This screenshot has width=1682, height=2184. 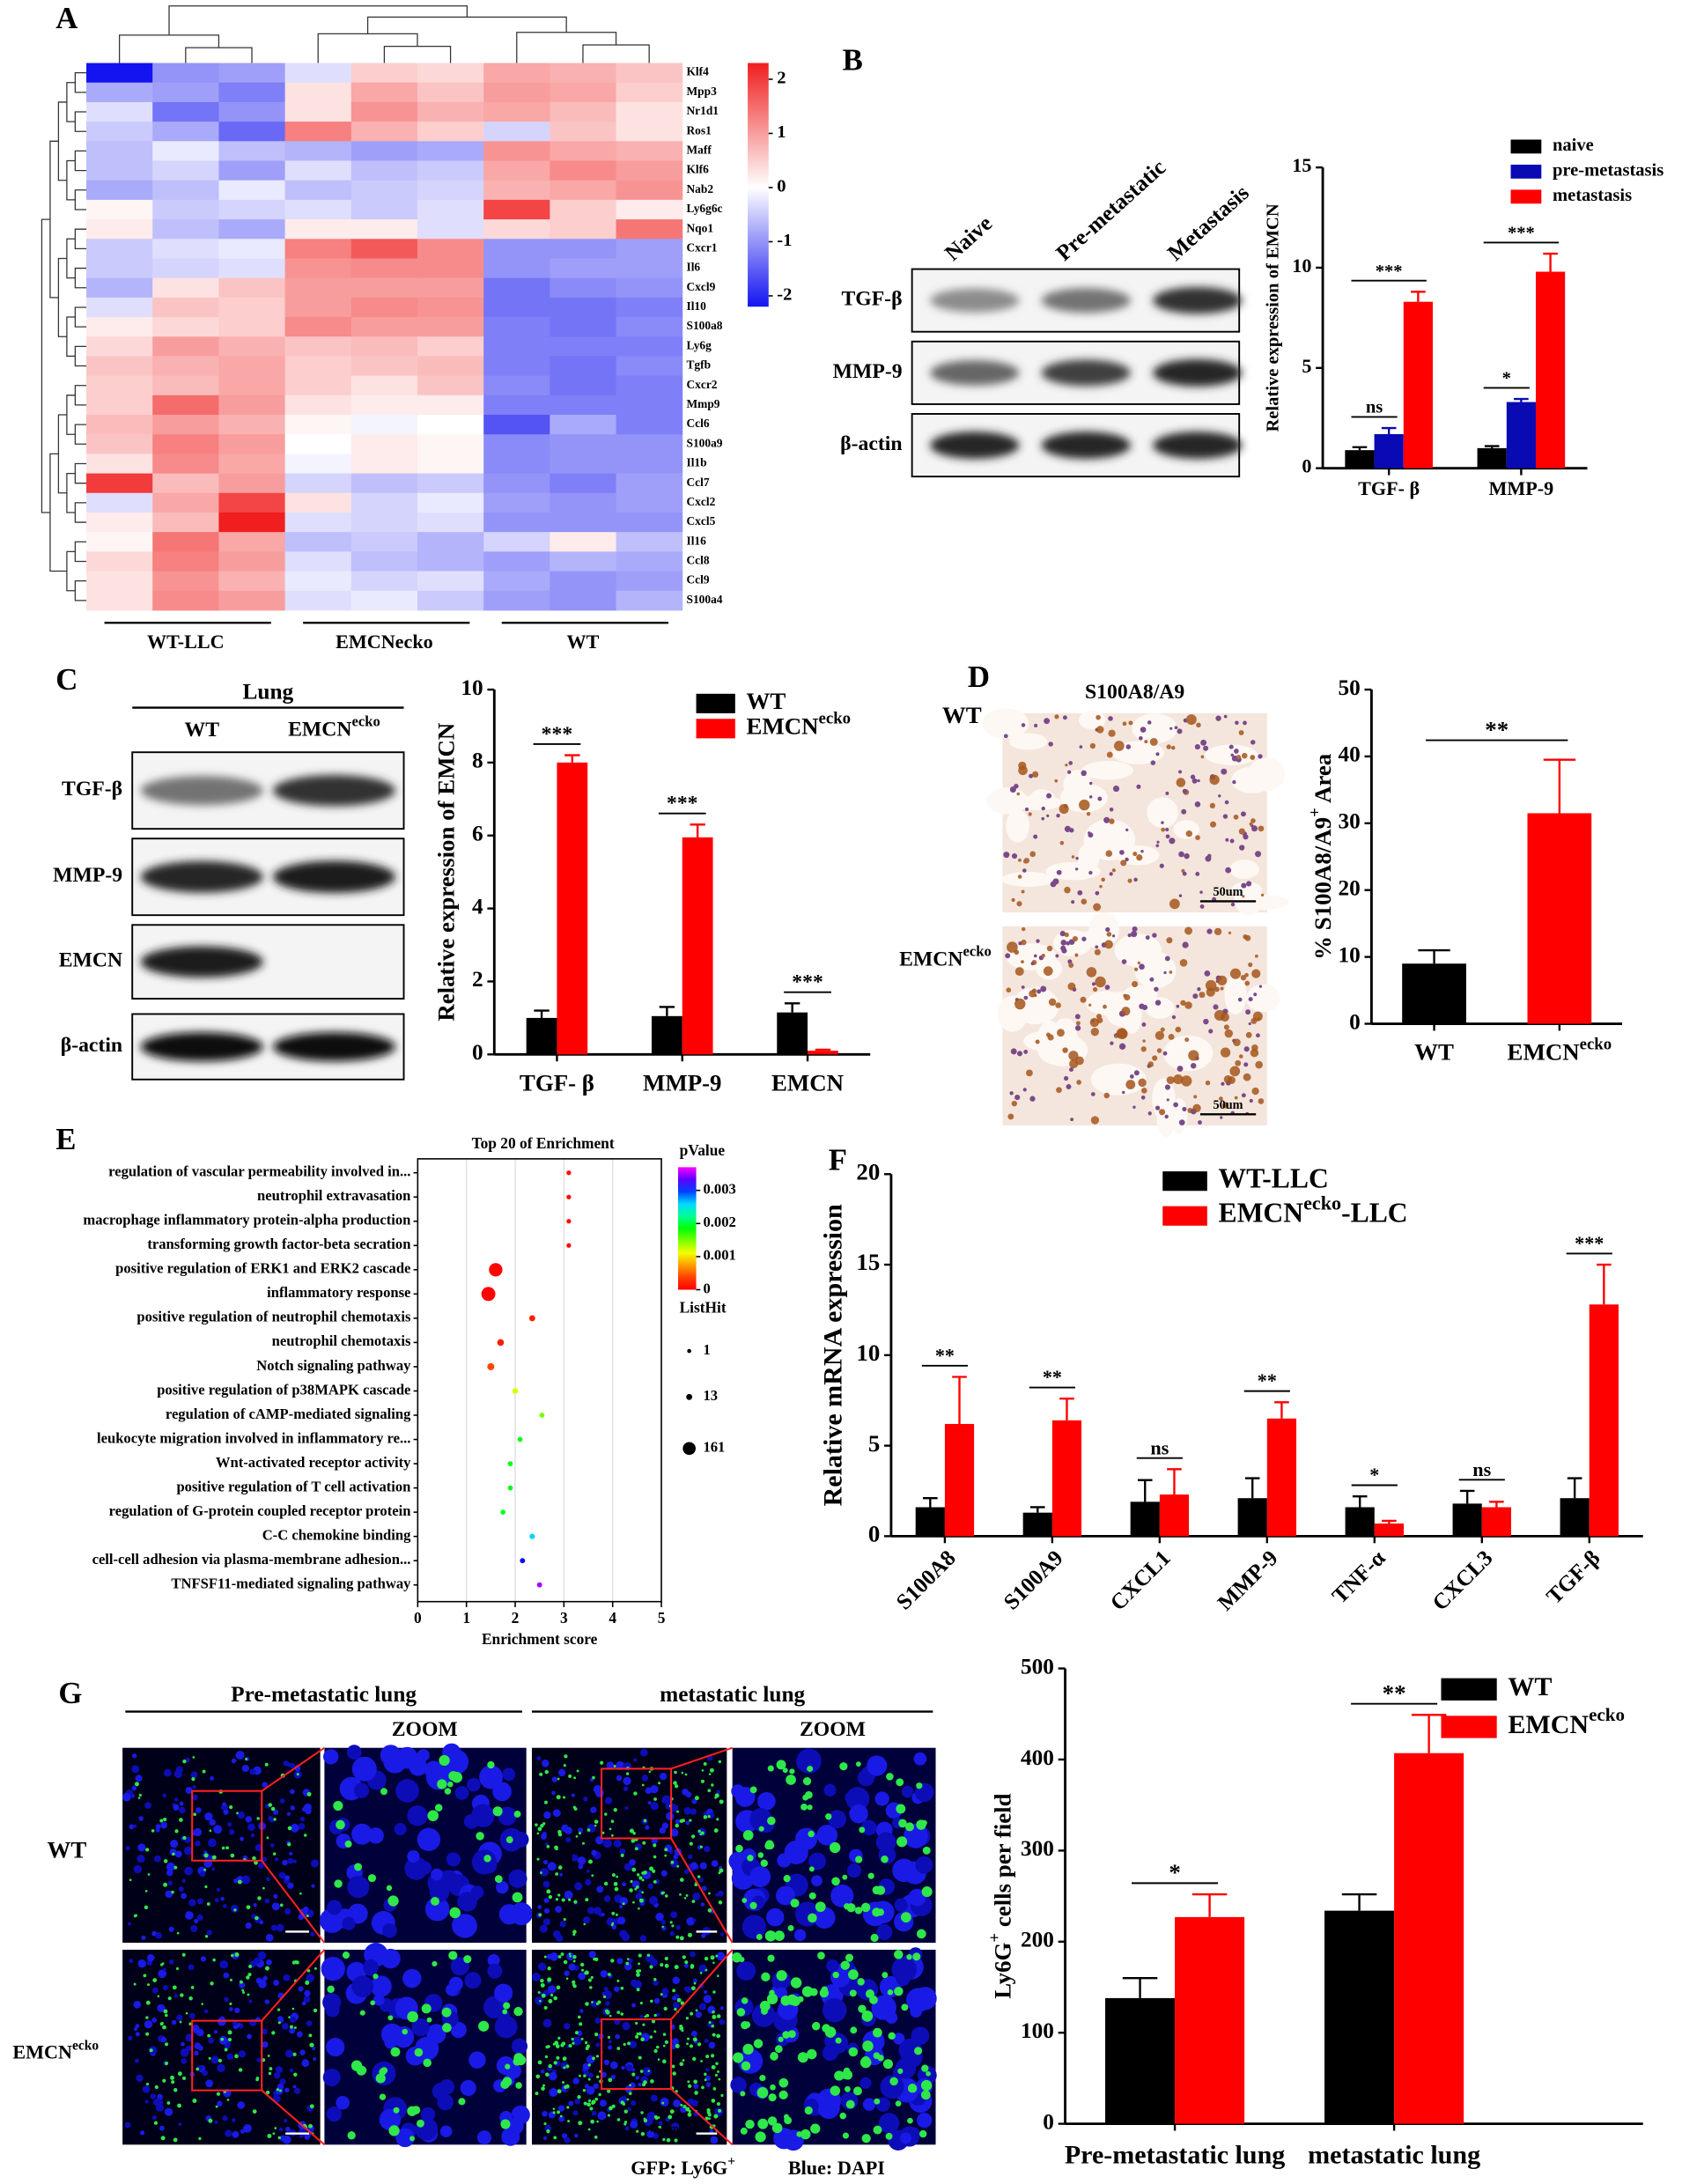 What do you see at coordinates (515, 1391) in the screenshot?
I see `bubble` at bounding box center [515, 1391].